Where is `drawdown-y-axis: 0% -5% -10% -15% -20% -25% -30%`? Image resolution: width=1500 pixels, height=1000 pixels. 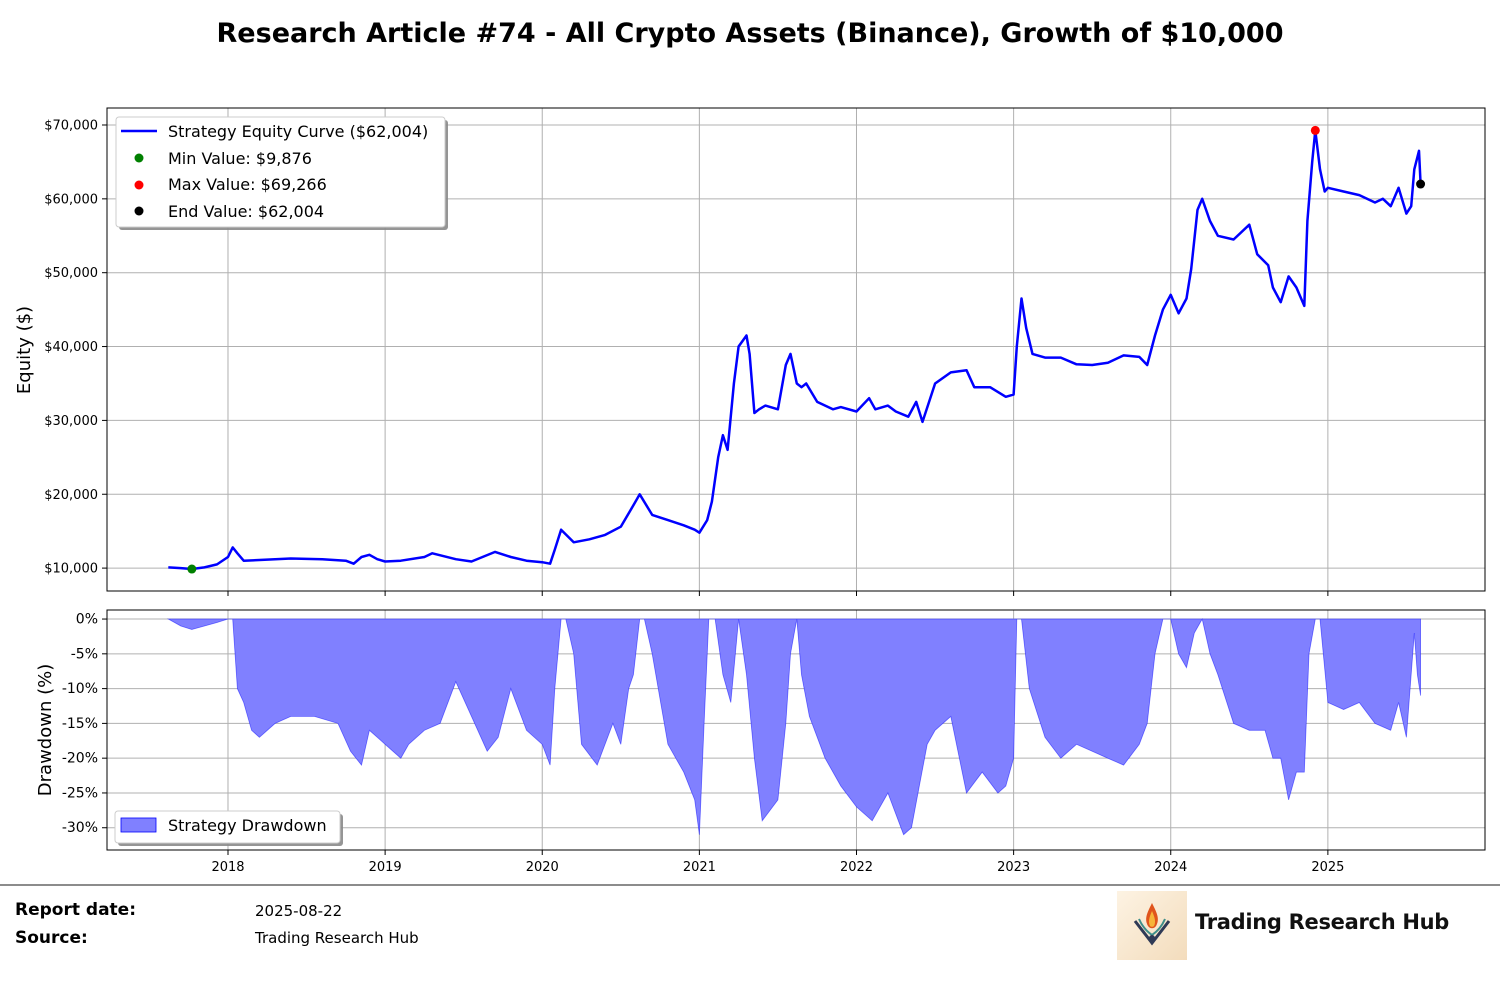
drawdown-y-axis: 0% -5% -10% -15% -20% -25% -30% is located at coordinates (84, 724).